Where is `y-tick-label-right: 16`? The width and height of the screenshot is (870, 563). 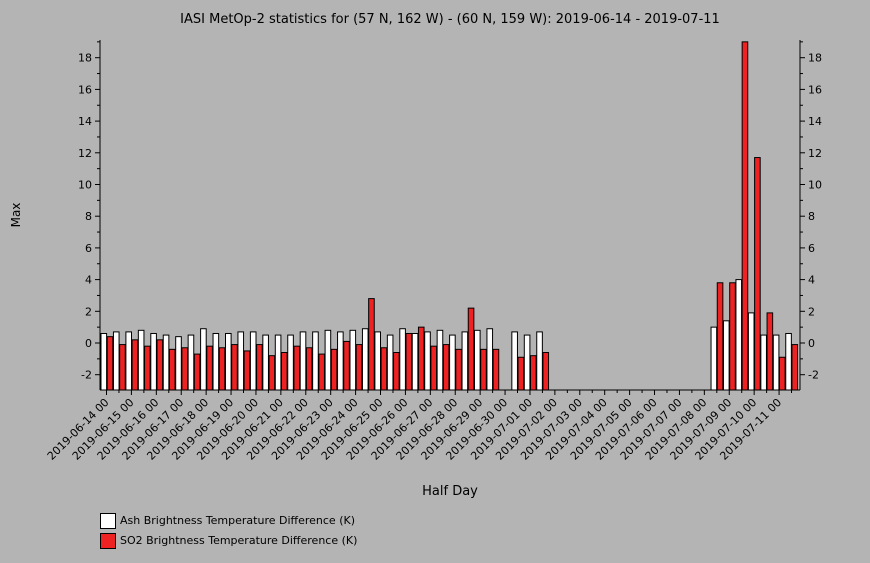 y-tick-label-right: 16 is located at coordinates (815, 89).